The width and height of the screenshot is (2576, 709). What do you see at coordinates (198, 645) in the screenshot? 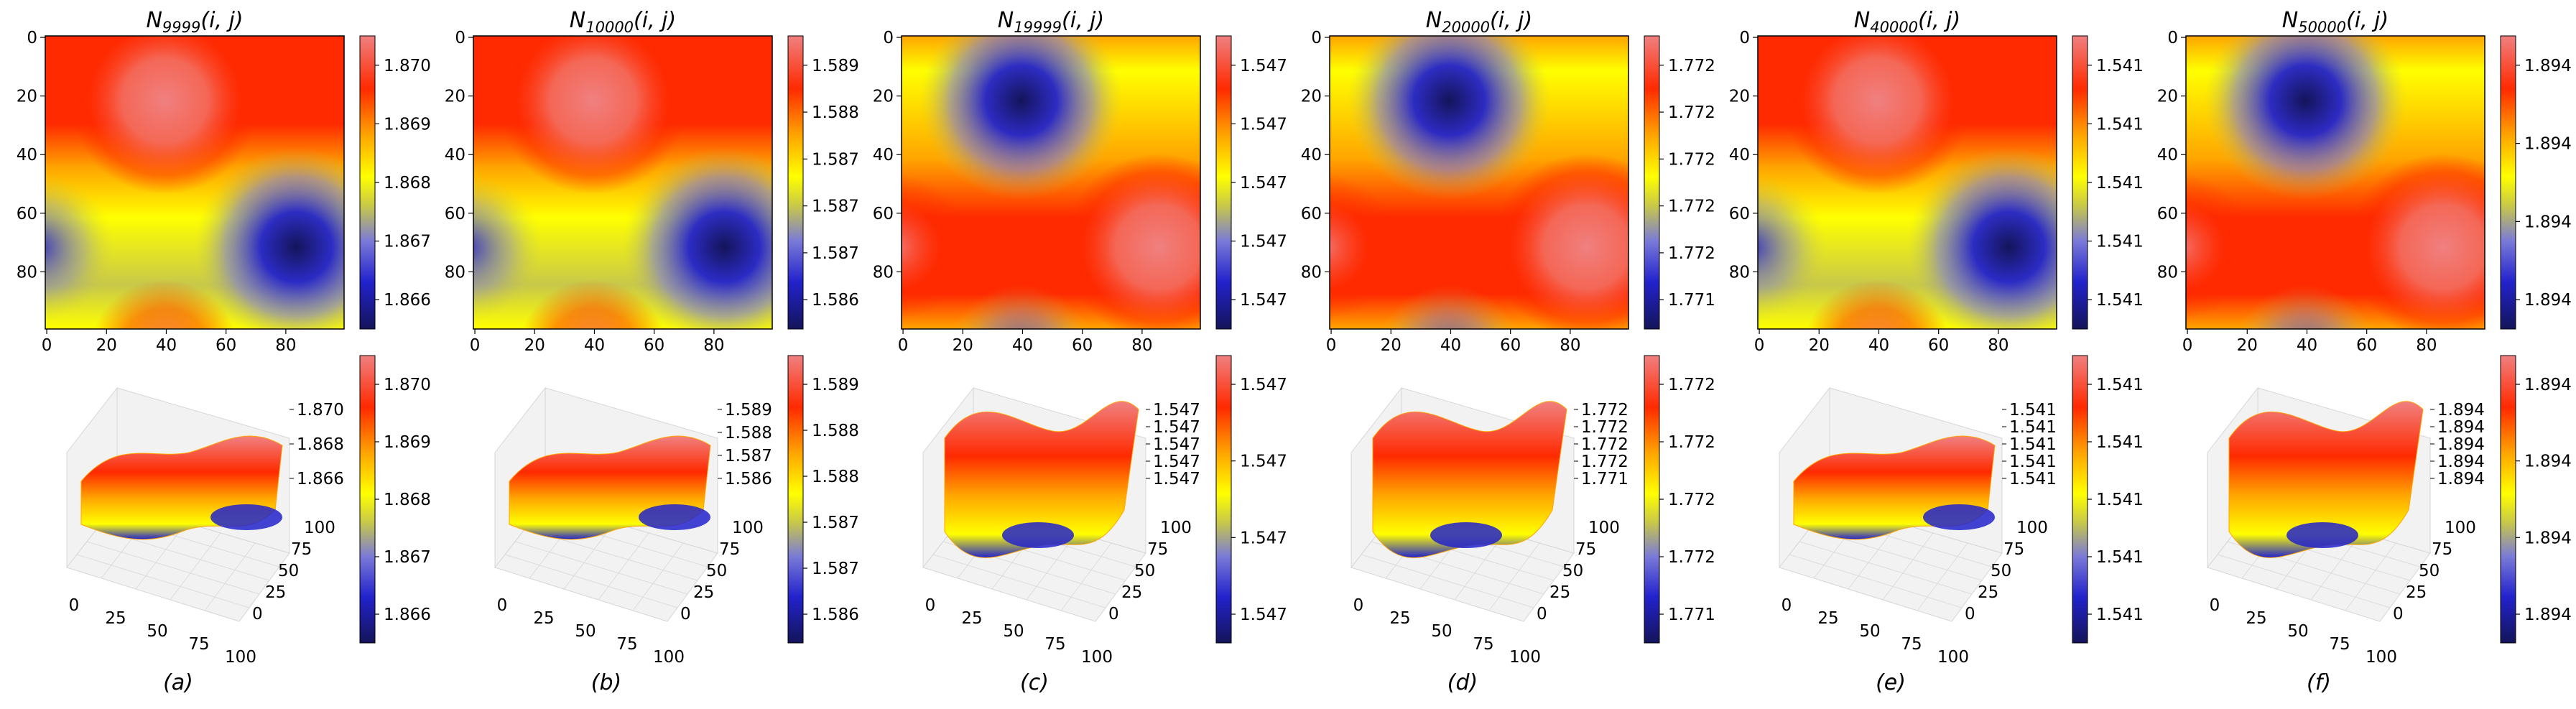
I see `surface-x-label: 75` at bounding box center [198, 645].